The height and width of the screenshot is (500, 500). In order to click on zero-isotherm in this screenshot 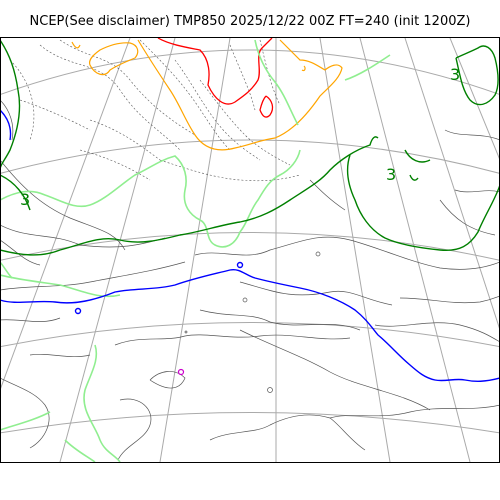, I will do `click(6, 125)`.